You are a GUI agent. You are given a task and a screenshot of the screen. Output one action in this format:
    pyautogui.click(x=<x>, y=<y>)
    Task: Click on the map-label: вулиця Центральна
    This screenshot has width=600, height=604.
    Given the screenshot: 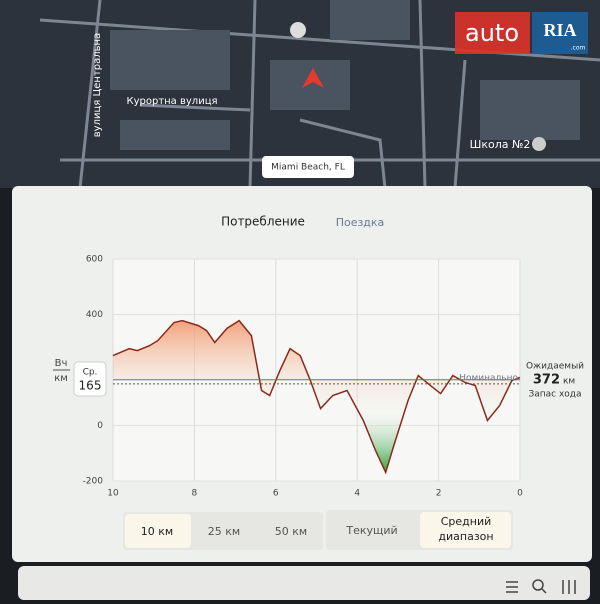 What is the action you would take?
    pyautogui.click(x=97, y=85)
    